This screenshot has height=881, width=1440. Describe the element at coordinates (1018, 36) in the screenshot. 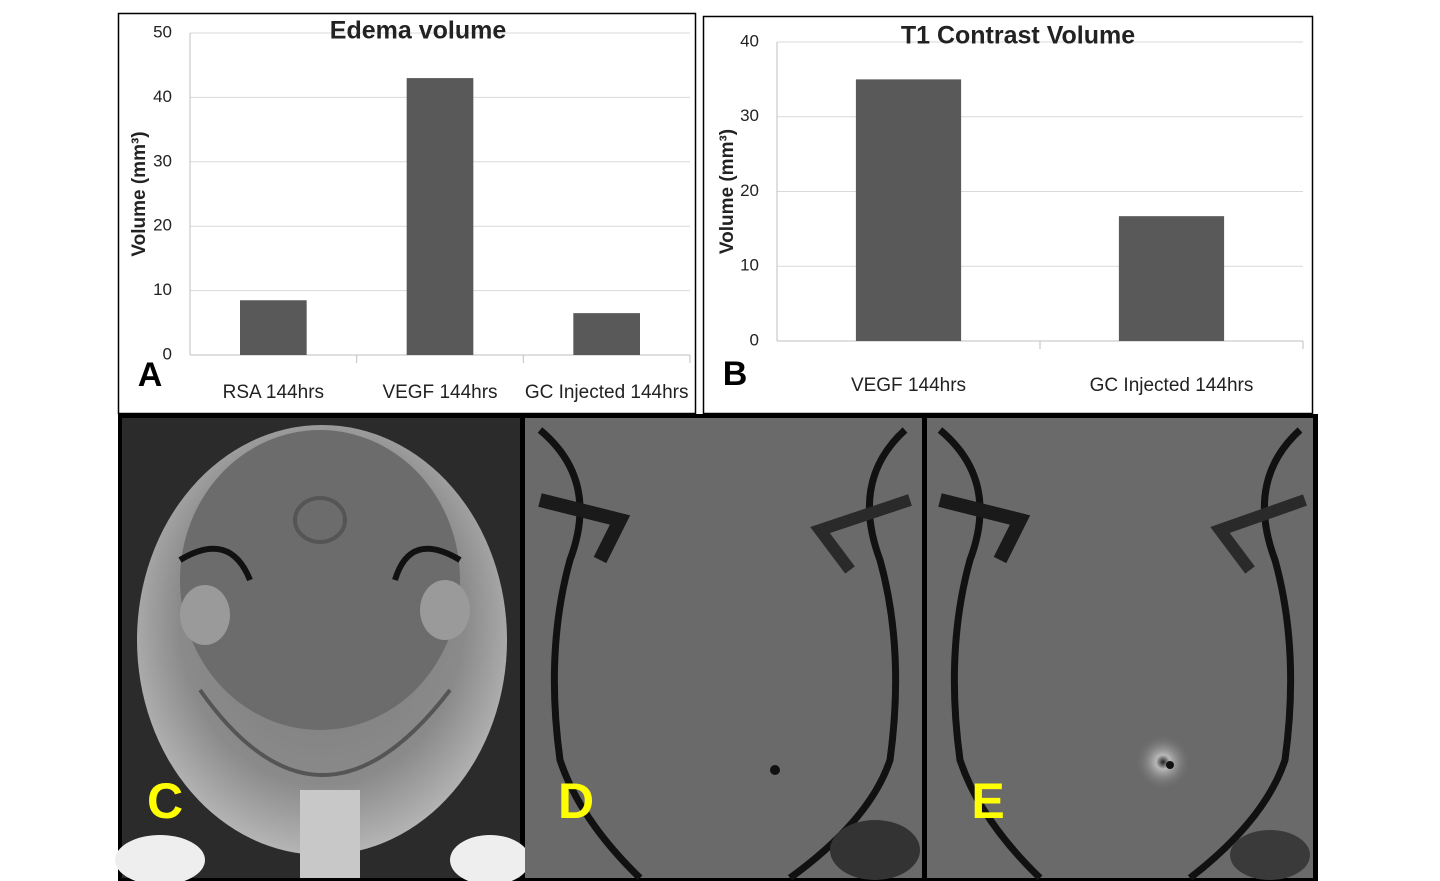

I see `chart-title: T1 Contrast Volume` at that location.